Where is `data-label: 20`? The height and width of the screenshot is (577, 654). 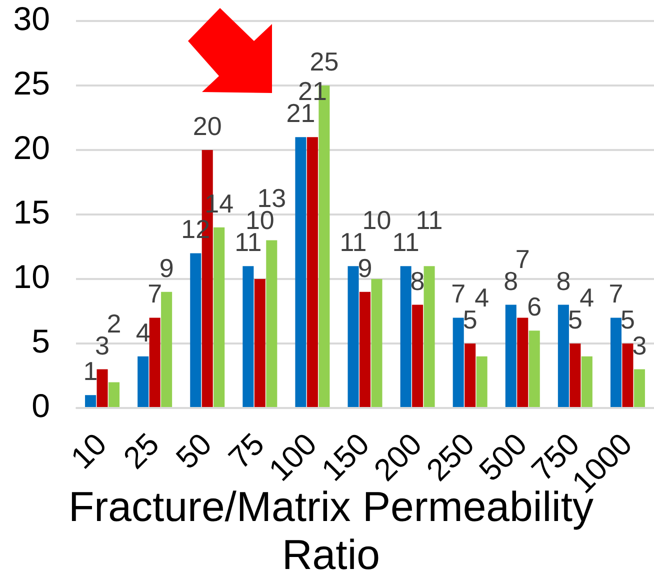 data-label: 20 is located at coordinates (207, 126).